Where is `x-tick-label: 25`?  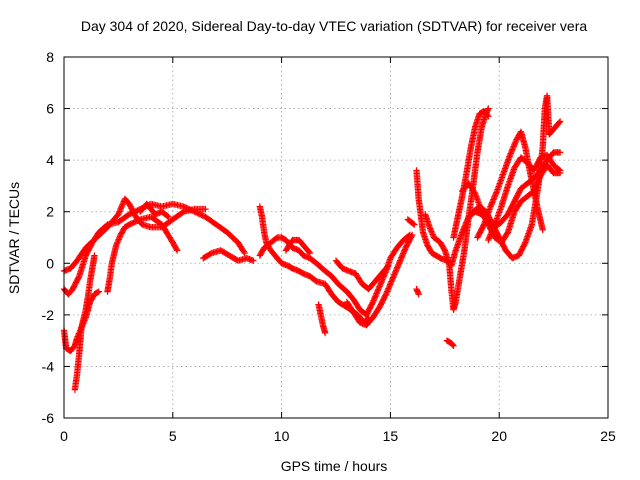
x-tick-label: 25 is located at coordinates (608, 436).